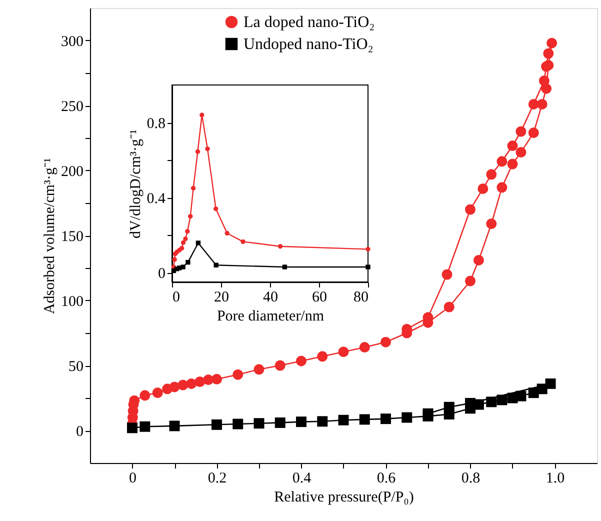 The height and width of the screenshot is (521, 601). I want to click on y-axis-title: dV/dlogD/cm³·g⁻¹, so click(136, 184).